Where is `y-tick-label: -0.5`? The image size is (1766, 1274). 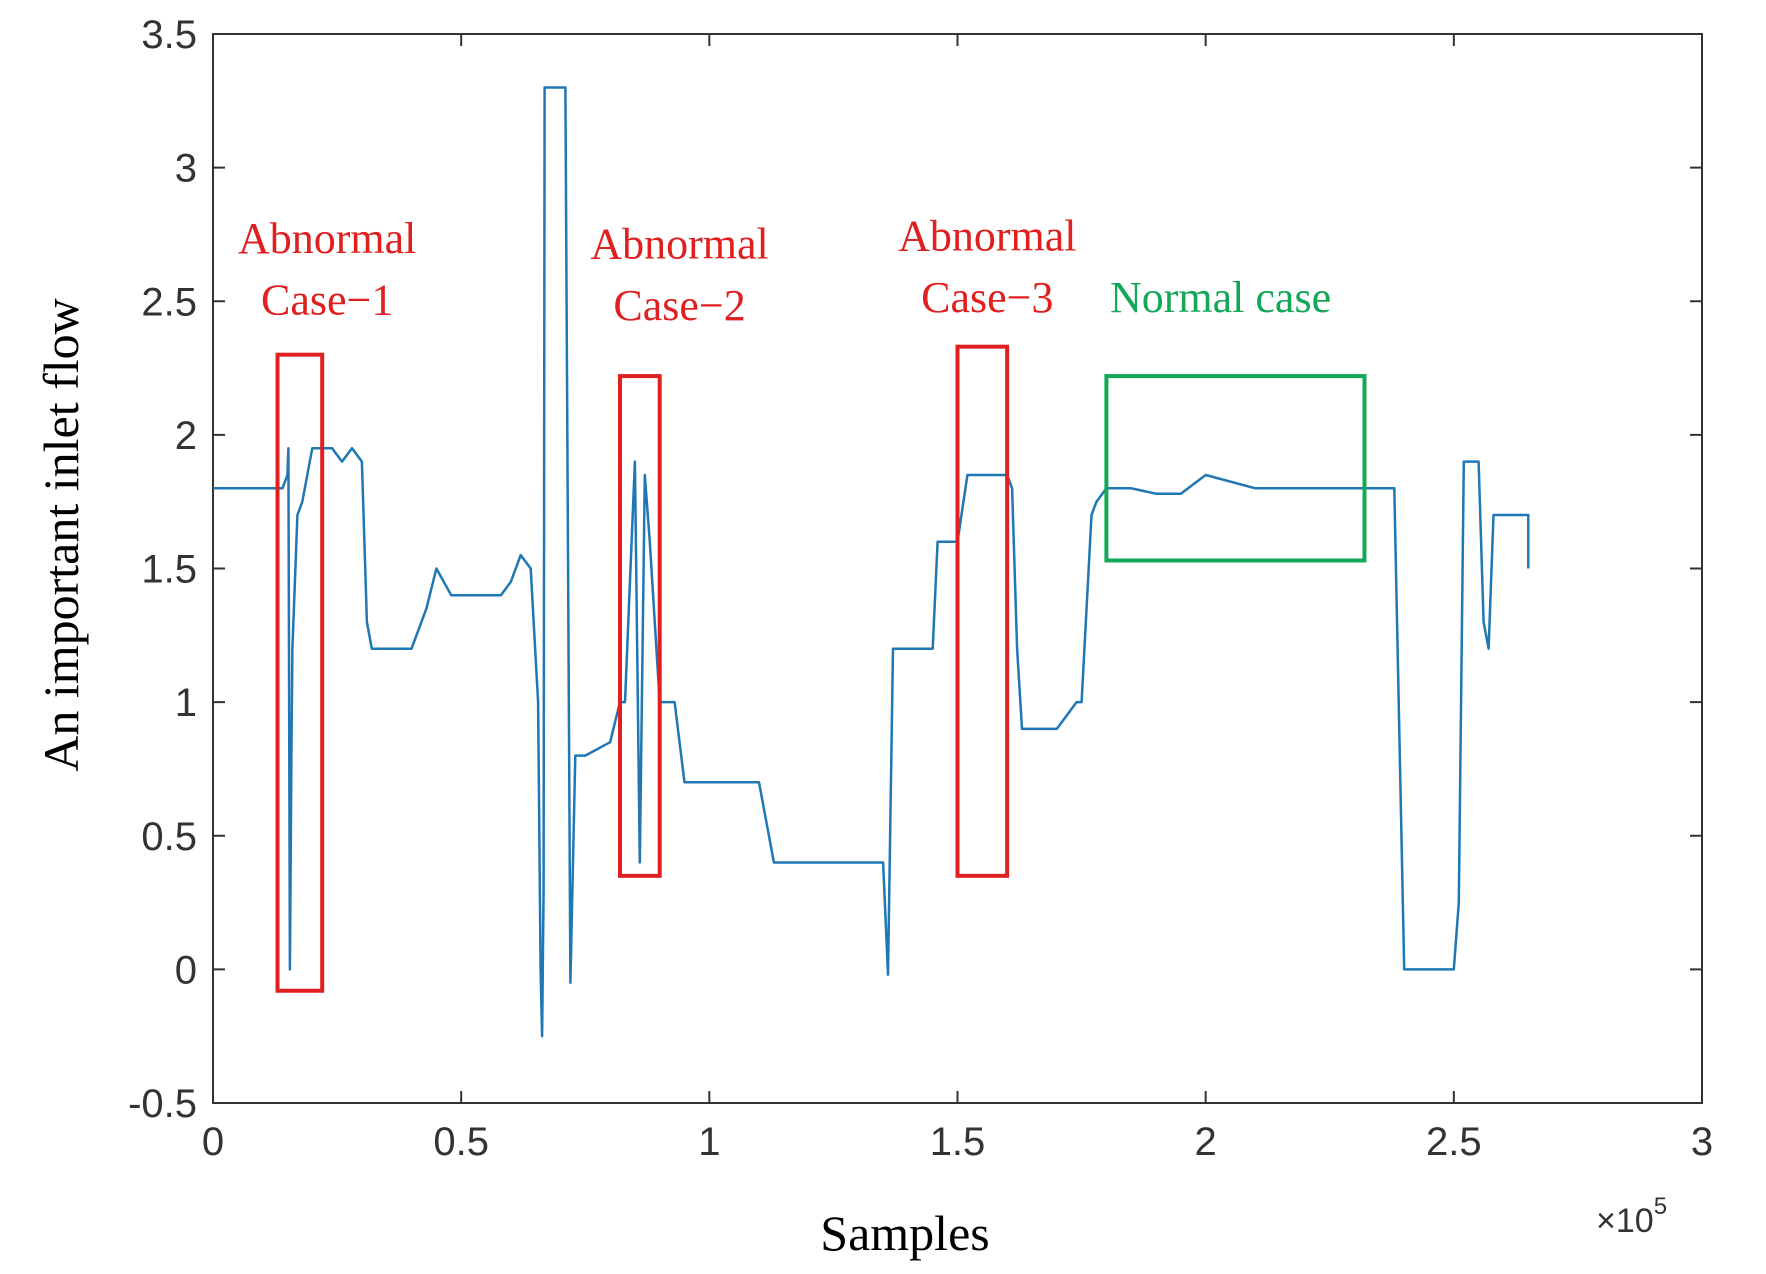 y-tick-label: -0.5 is located at coordinates (162, 1104).